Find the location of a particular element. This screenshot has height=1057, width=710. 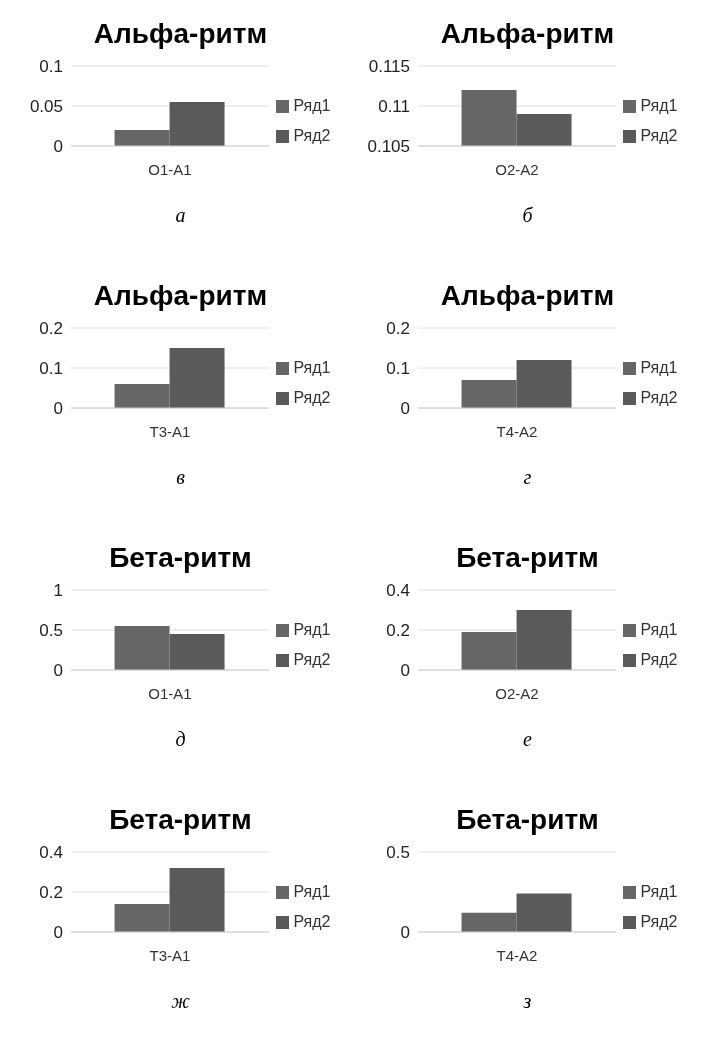

text: г is located at coordinates (527, 477).